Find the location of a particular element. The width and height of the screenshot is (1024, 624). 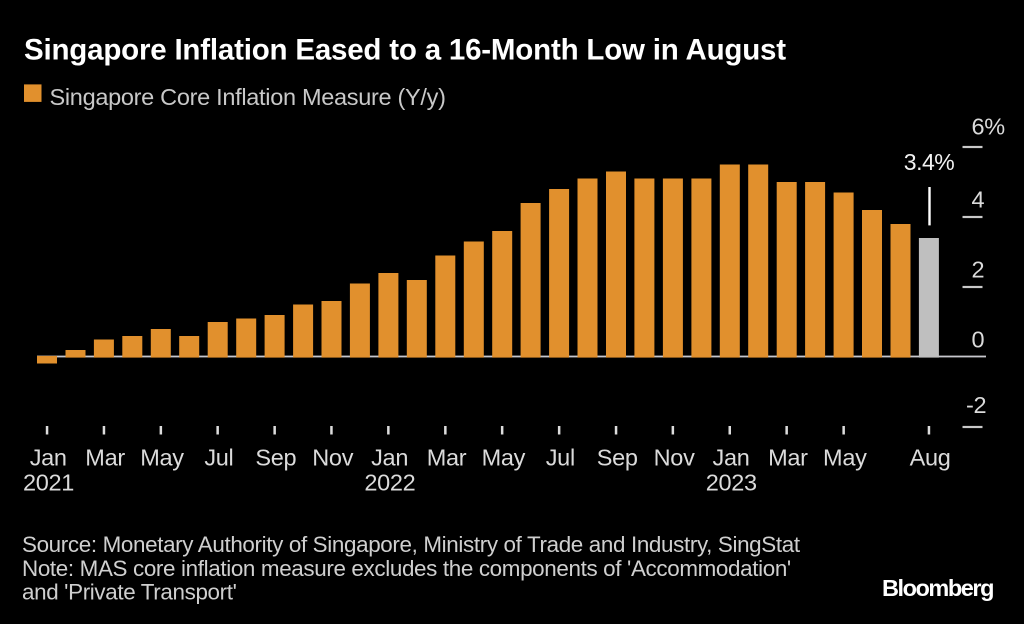

svg-text: -2 is located at coordinates (976, 405).